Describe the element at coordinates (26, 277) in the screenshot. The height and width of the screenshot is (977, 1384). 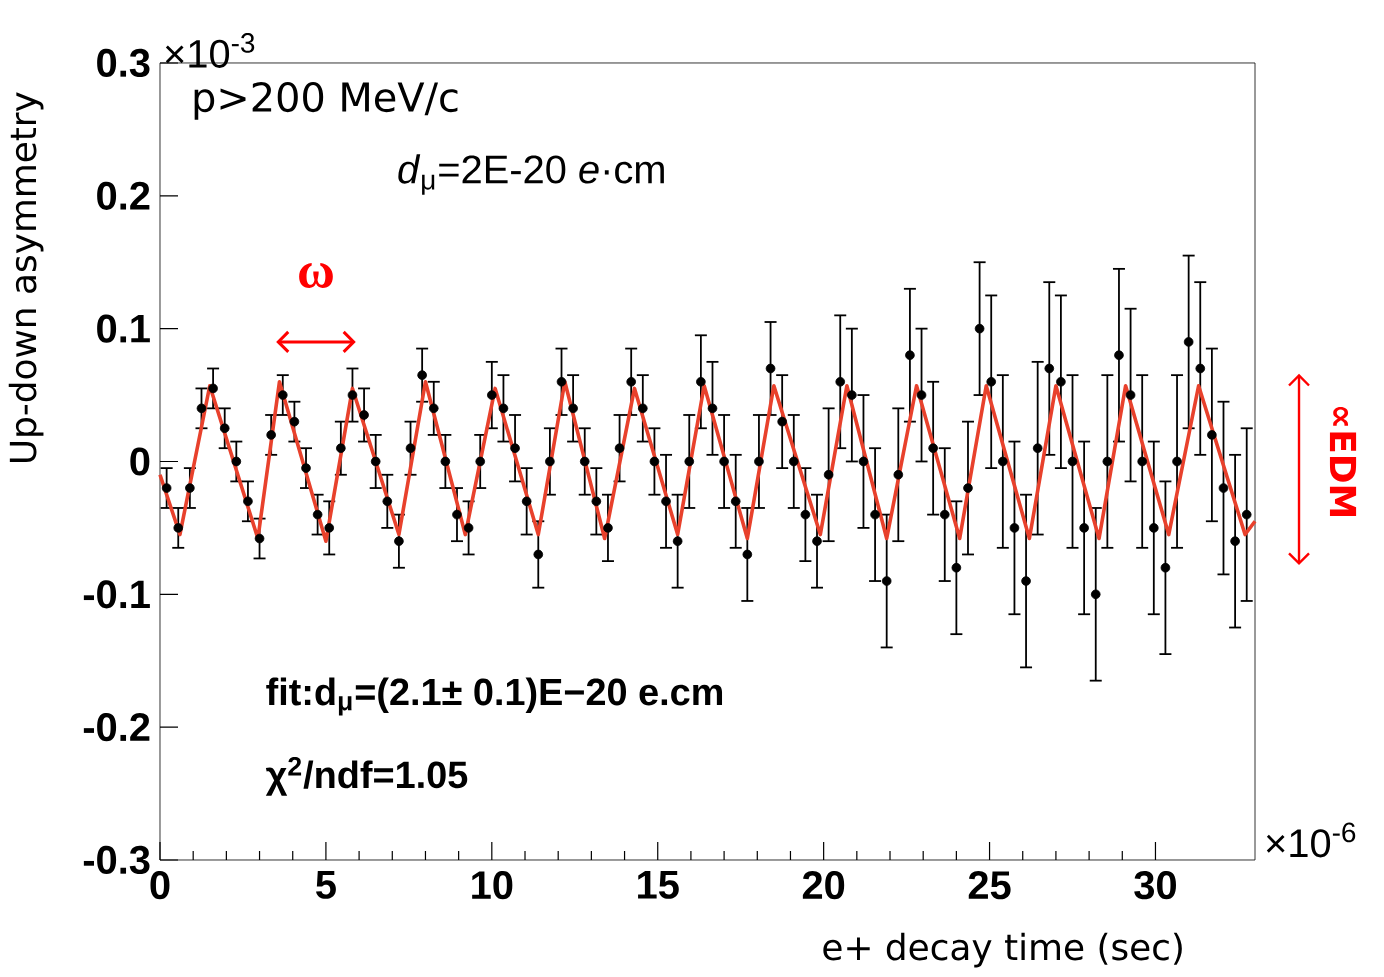
I see `y-axis-title: Up-down asymmetry` at that location.